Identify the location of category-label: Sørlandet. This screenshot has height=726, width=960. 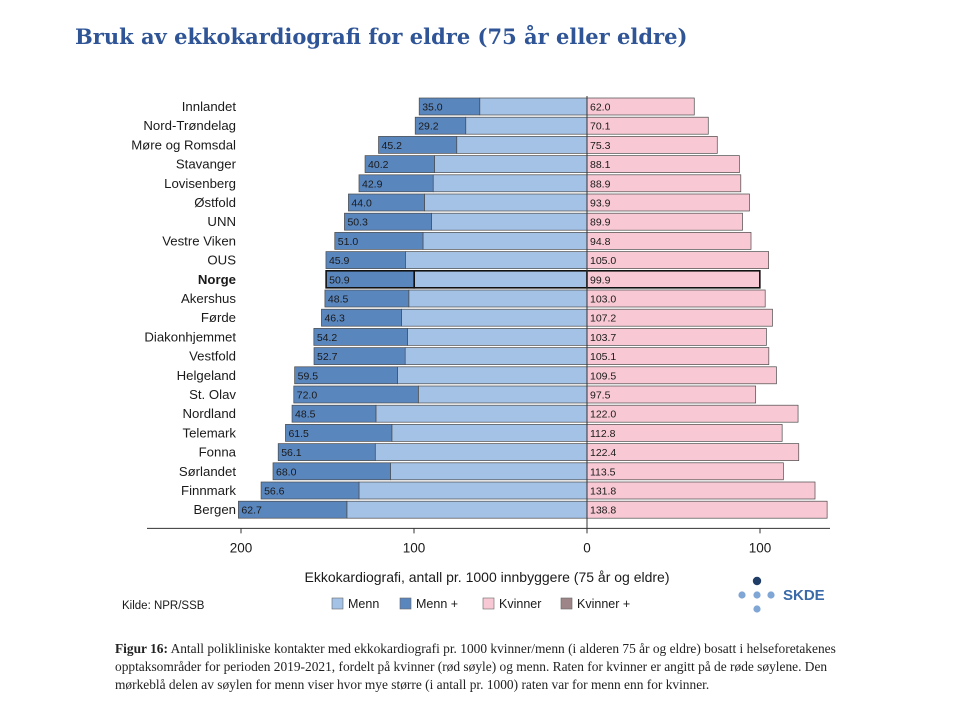
(208, 471).